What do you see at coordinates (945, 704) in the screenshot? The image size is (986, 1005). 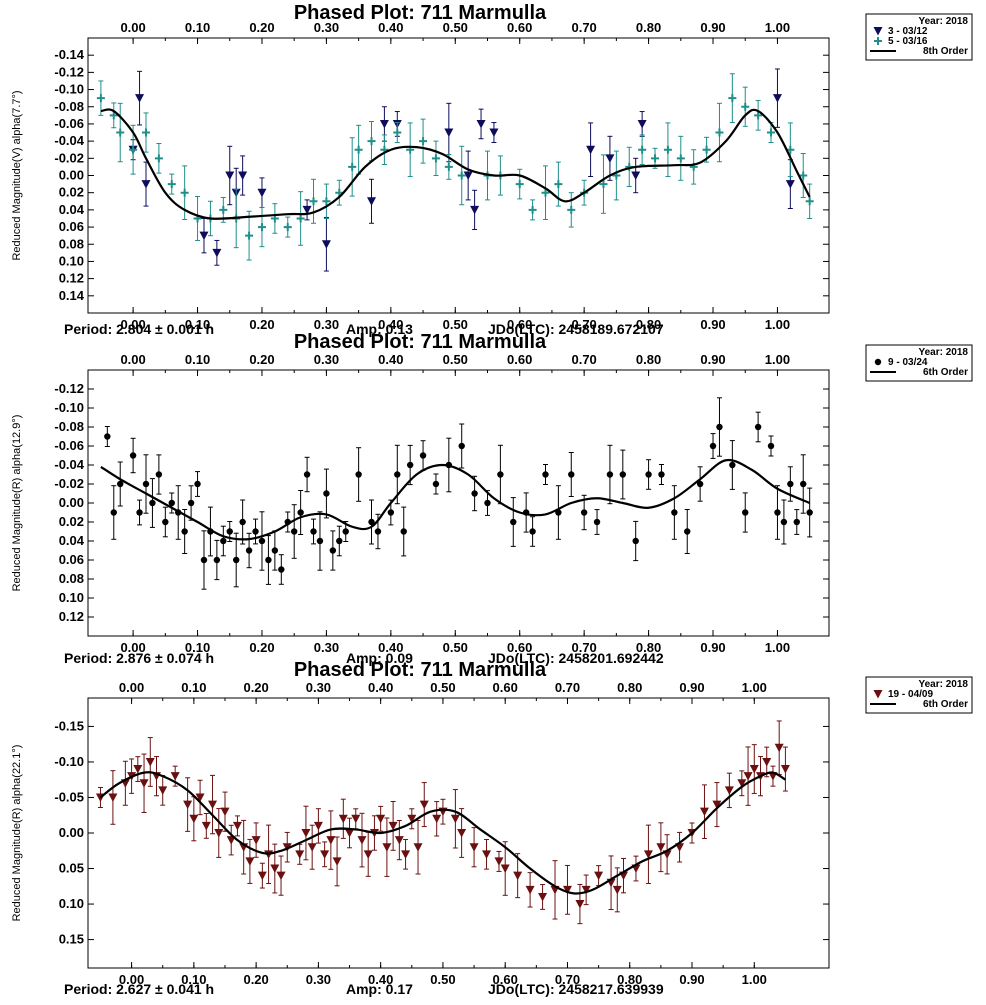 I see `legend-fit-label: 6th Order` at bounding box center [945, 704].